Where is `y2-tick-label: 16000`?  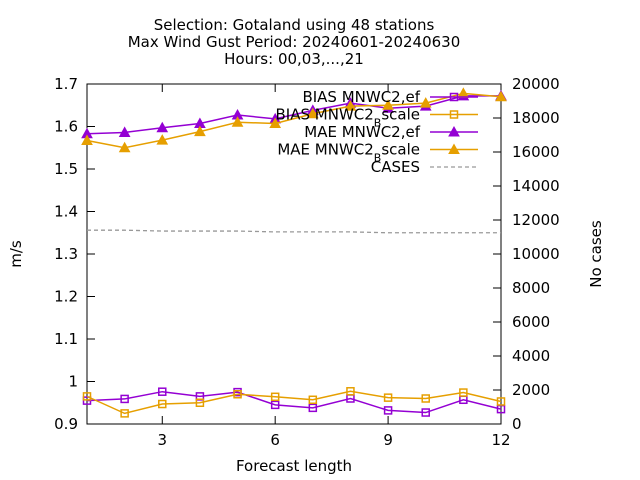 y2-tick-label: 16000 is located at coordinates (536, 152).